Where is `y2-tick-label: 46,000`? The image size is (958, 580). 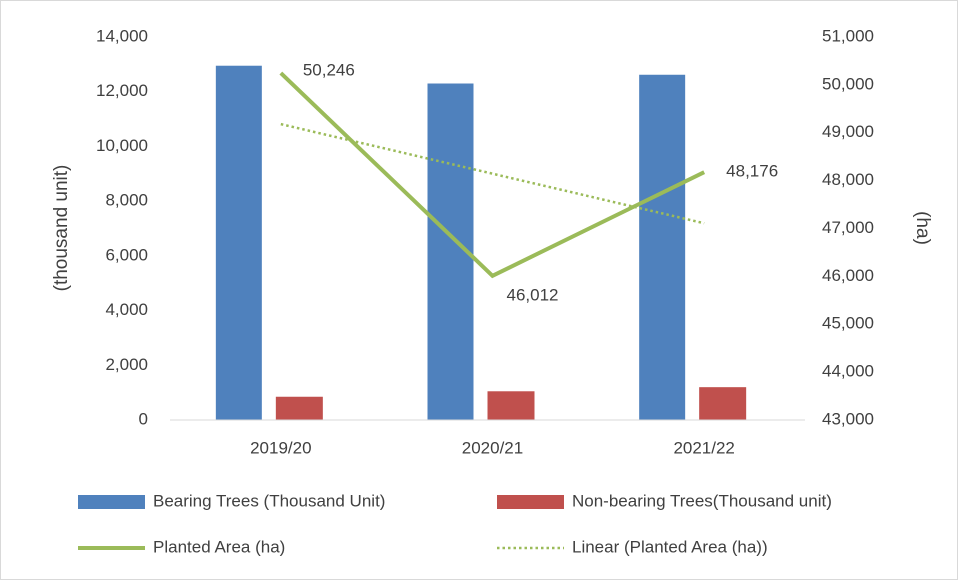
y2-tick-label: 46,000 is located at coordinates (848, 275).